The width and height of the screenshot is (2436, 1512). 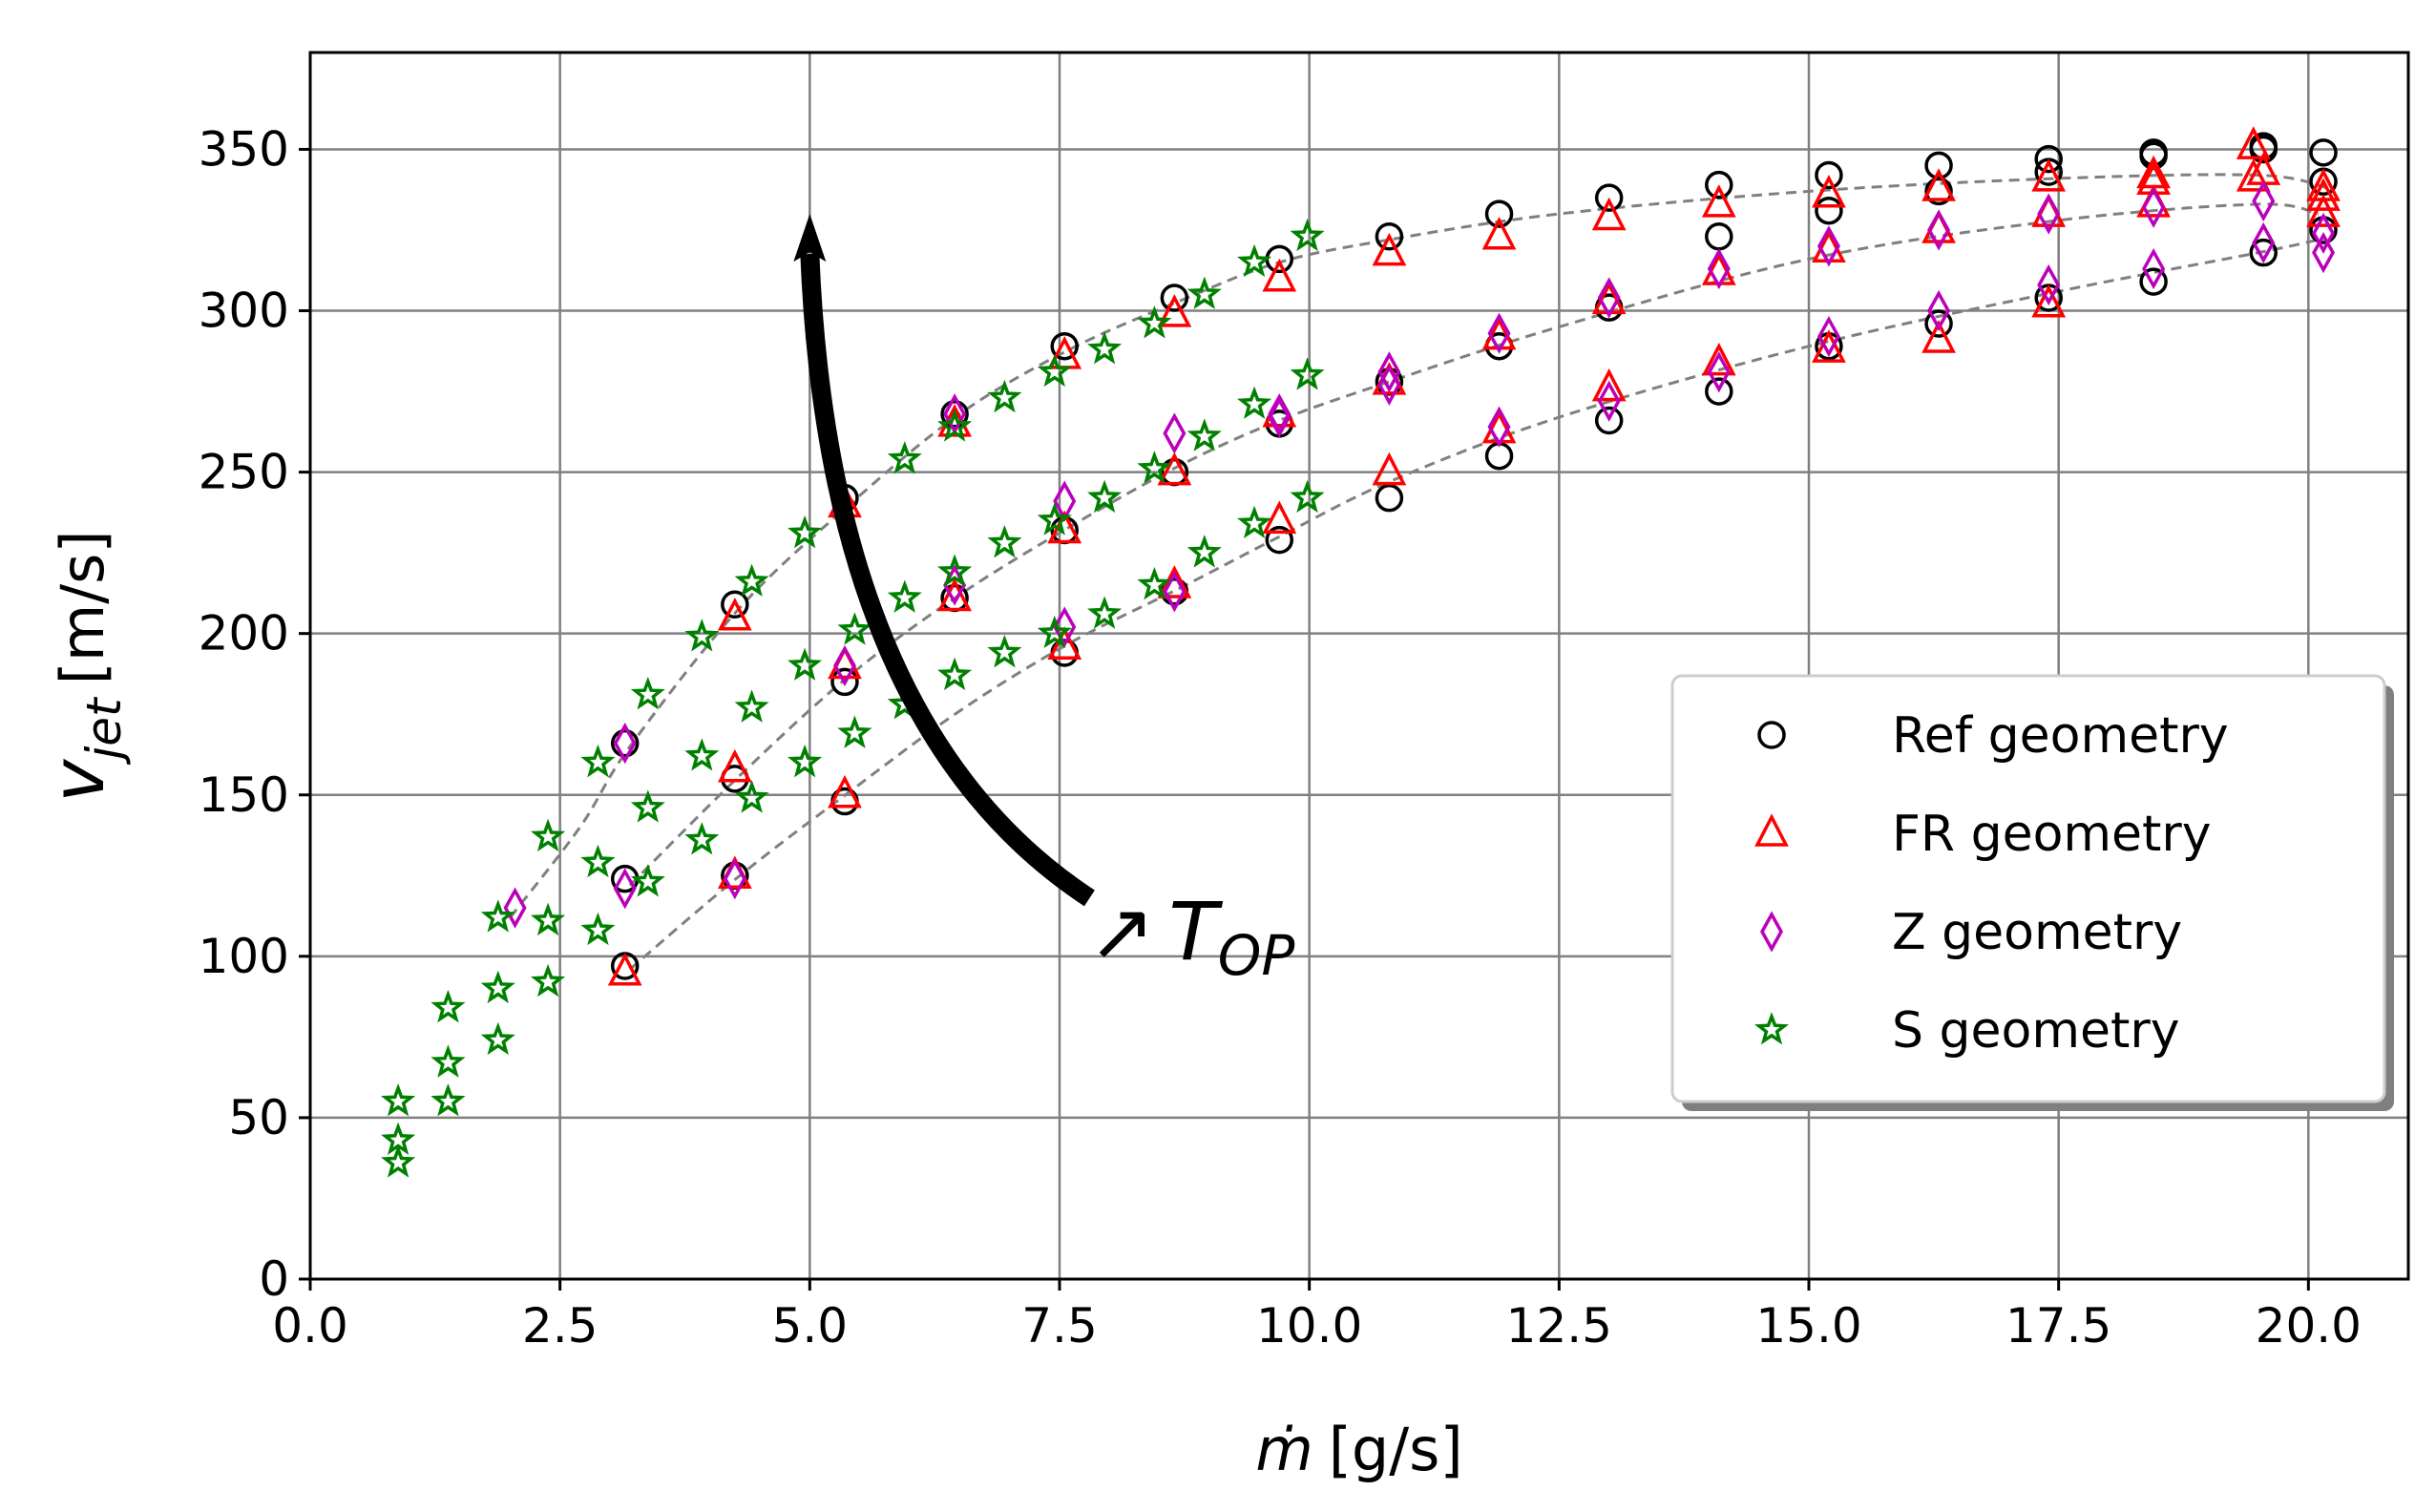 I want to click on y-tick-label: 250, so click(x=244, y=472).